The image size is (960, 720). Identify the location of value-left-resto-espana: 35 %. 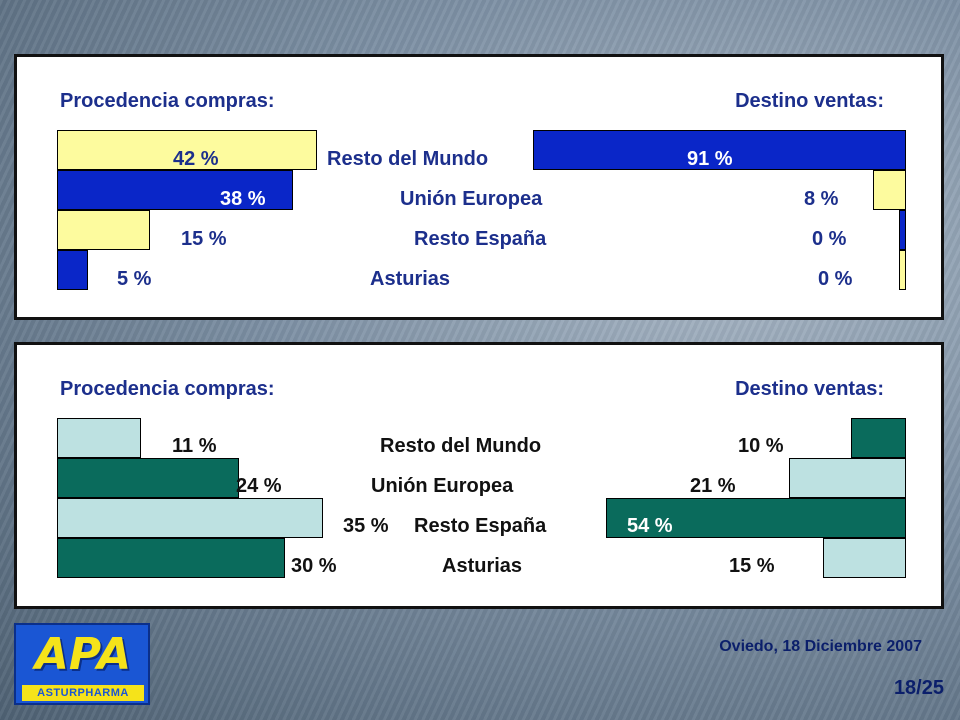
(366, 526).